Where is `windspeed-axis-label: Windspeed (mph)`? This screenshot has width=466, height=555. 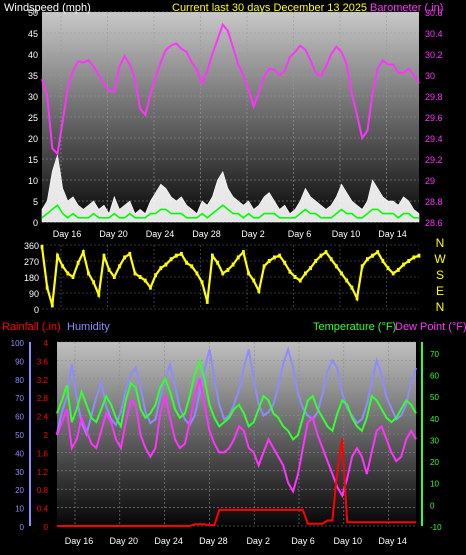
windspeed-axis-label: Windspeed (mph) is located at coordinates (47, 8).